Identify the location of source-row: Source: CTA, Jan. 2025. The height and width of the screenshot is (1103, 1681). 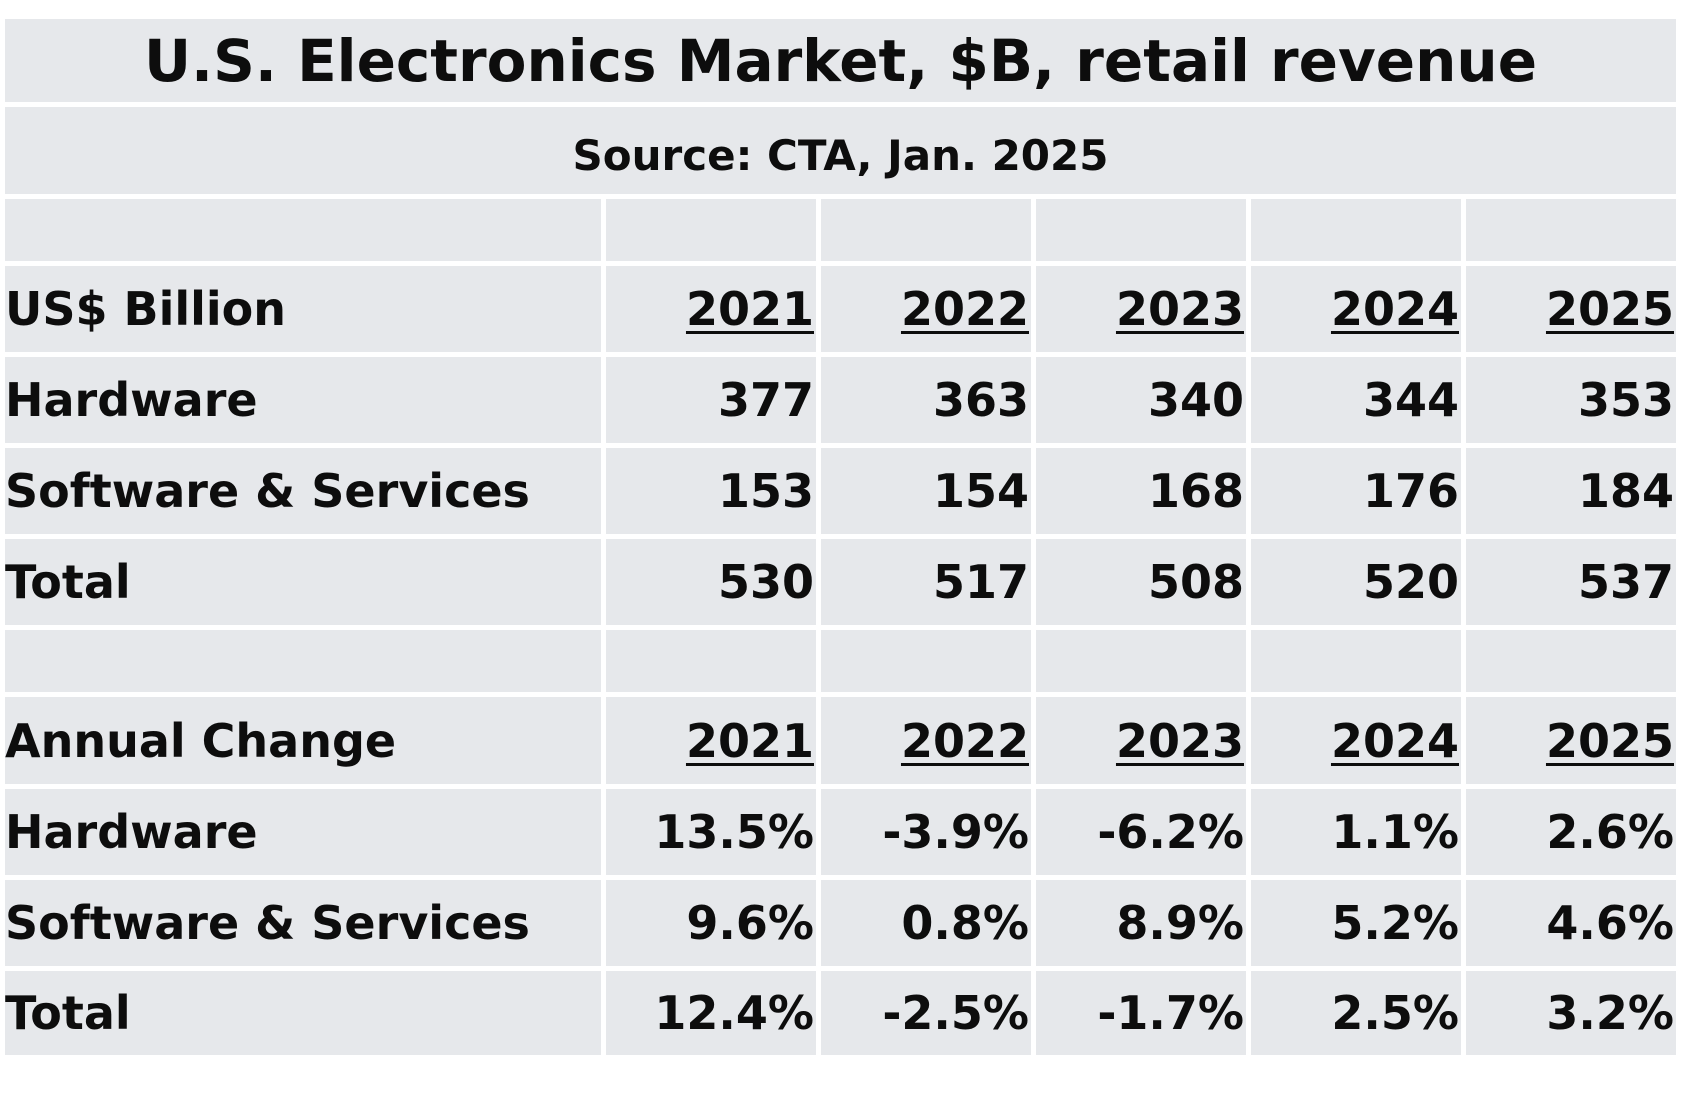
(840, 150).